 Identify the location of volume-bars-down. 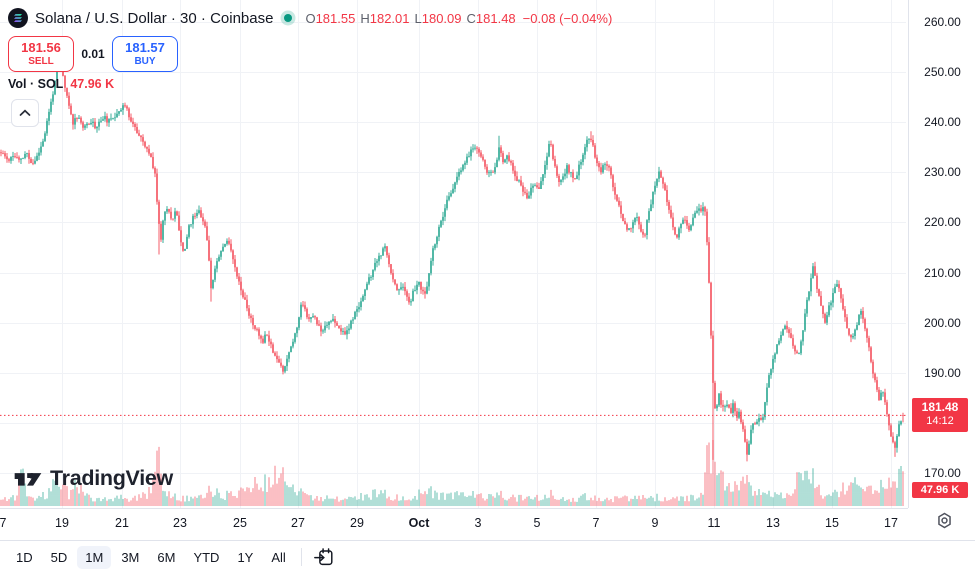
(452, 473).